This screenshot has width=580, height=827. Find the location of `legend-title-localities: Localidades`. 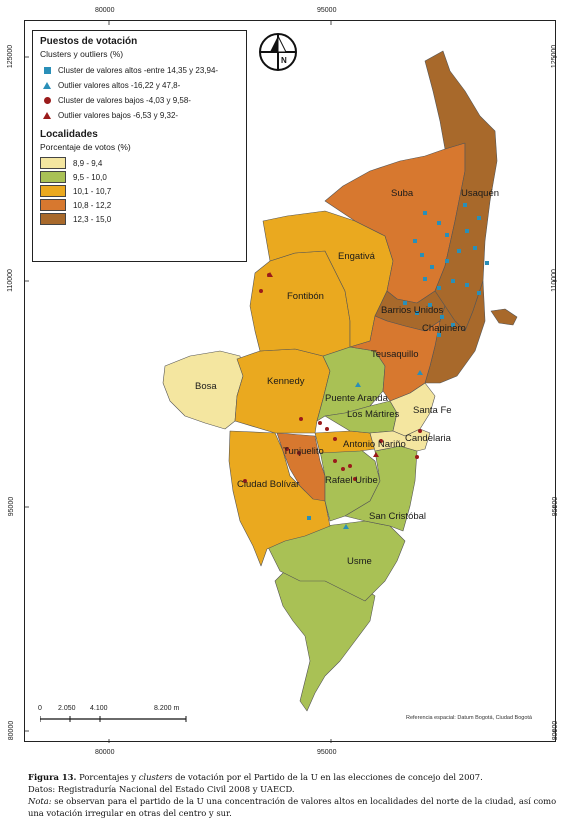

legend-title-localities: Localidades is located at coordinates (69, 134).